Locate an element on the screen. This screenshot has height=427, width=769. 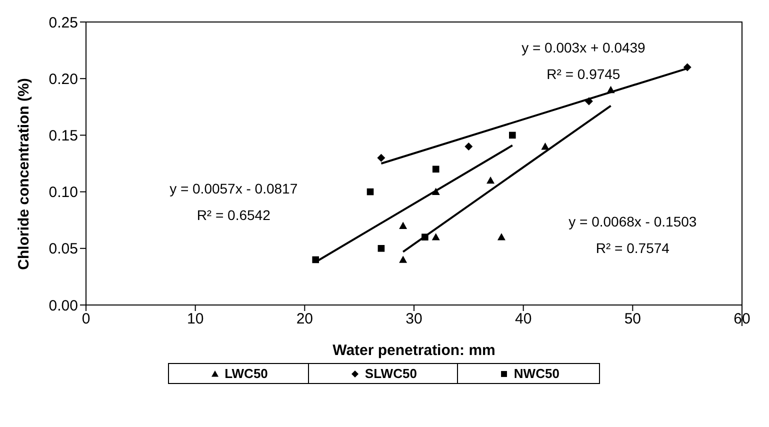
annotation: y = 0.003x + 0.0439 is located at coordinates (584, 47).